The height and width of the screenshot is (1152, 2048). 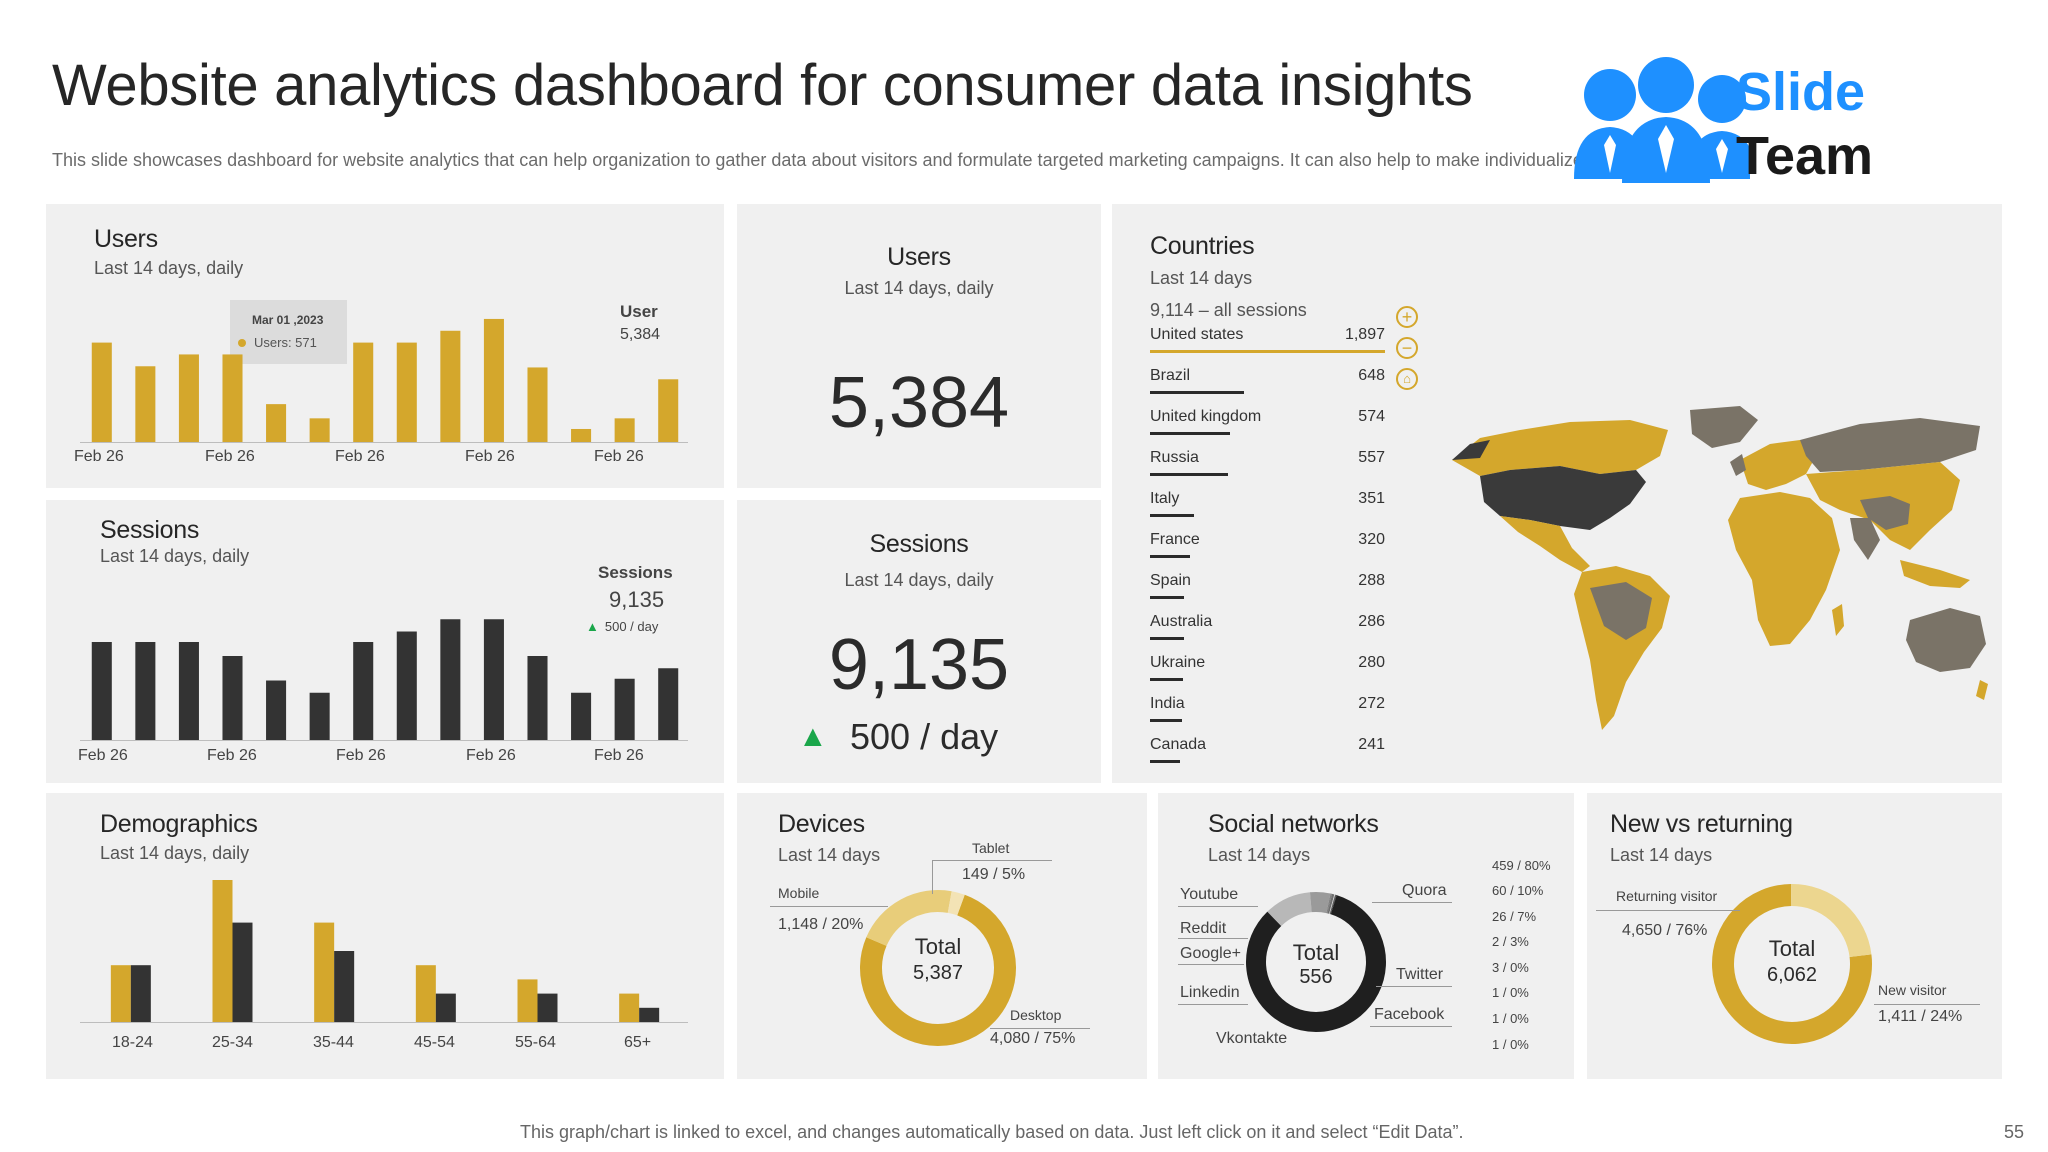 What do you see at coordinates (829, 855) in the screenshot?
I see `devices-subtitle: Last 14 days` at bounding box center [829, 855].